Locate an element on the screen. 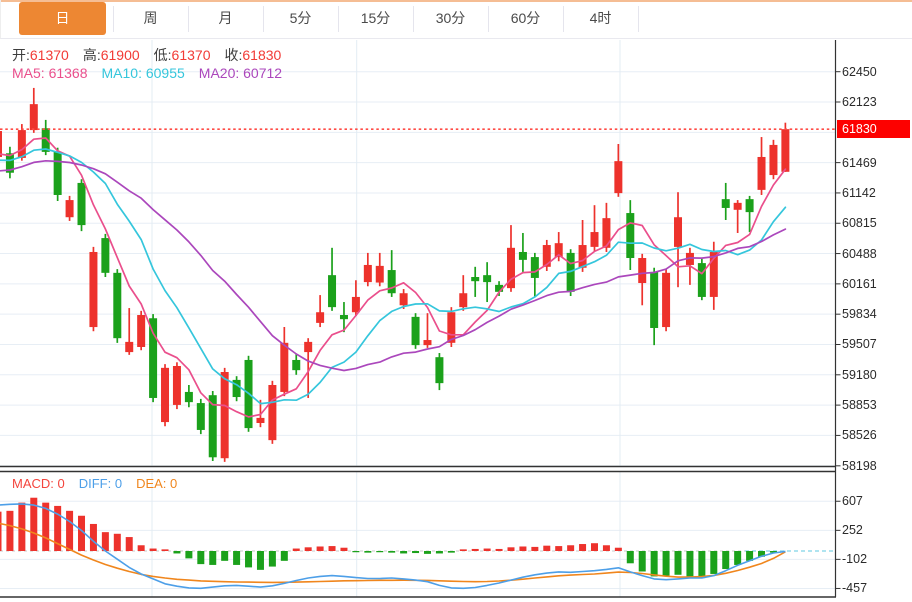  macd-legend: MACD: 0 DIFF: 0 DEA: 0 is located at coordinates (94, 483).